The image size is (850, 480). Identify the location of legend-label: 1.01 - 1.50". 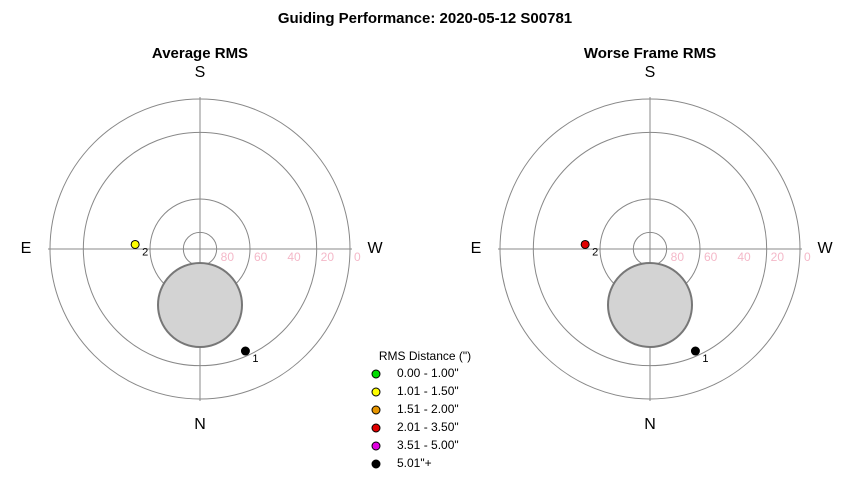
(428, 391).